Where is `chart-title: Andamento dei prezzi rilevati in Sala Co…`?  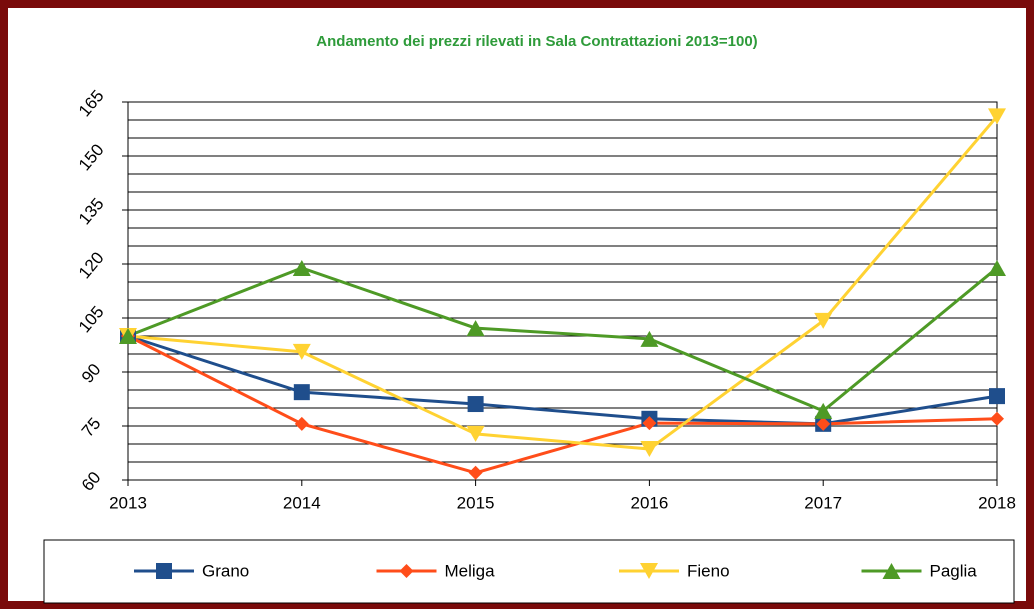 chart-title: Andamento dei prezzi rilevati in Sala Co… is located at coordinates (536, 41).